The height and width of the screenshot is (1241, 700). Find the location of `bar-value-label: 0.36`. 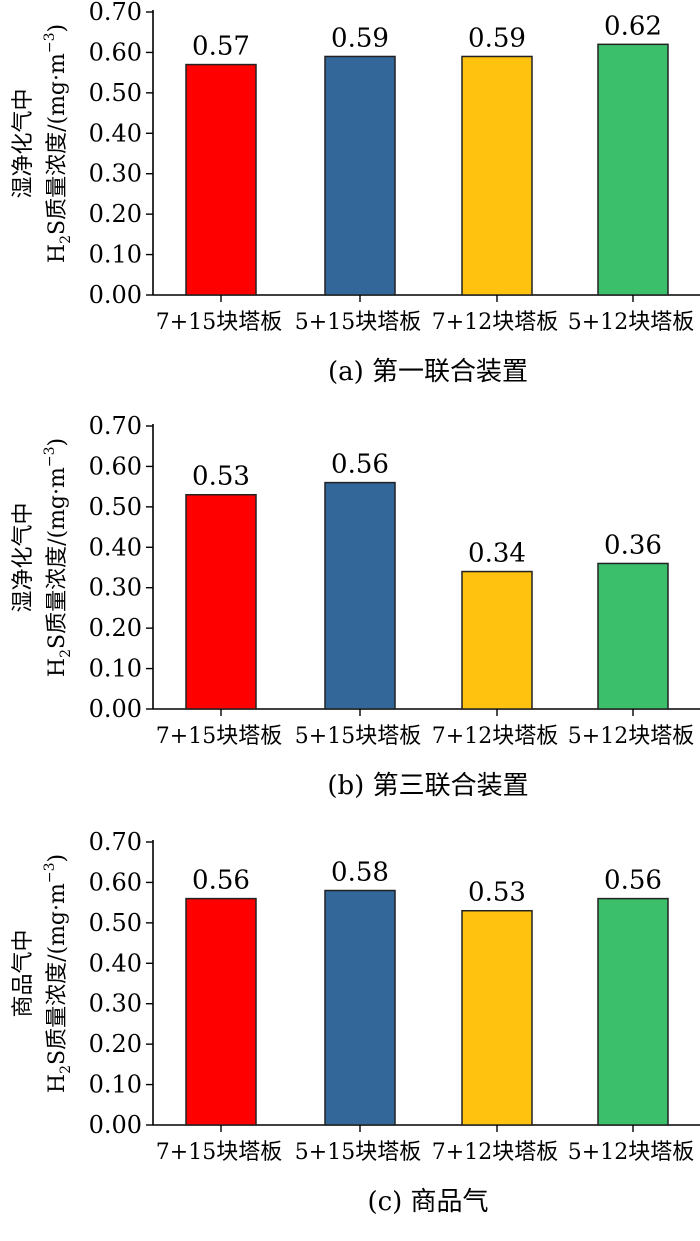

bar-value-label: 0.36 is located at coordinates (633, 545).